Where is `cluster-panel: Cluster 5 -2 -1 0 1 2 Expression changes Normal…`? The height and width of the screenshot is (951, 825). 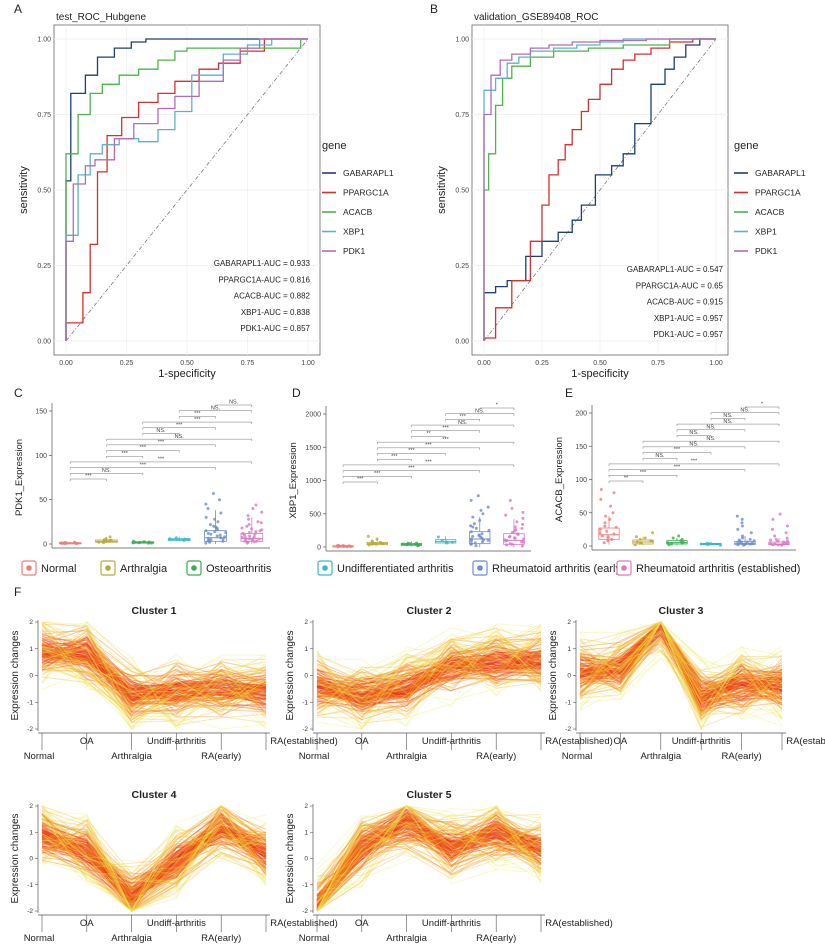 cluster-panel: Cluster 5 -2 -1 0 1 2 Expression changes Normal… is located at coordinates (449, 866).